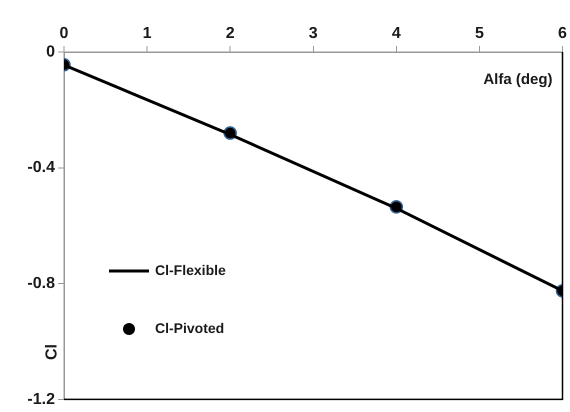 The image size is (570, 412). What do you see at coordinates (189, 328) in the screenshot?
I see `legend-label: Cl-Pivoted` at bounding box center [189, 328].